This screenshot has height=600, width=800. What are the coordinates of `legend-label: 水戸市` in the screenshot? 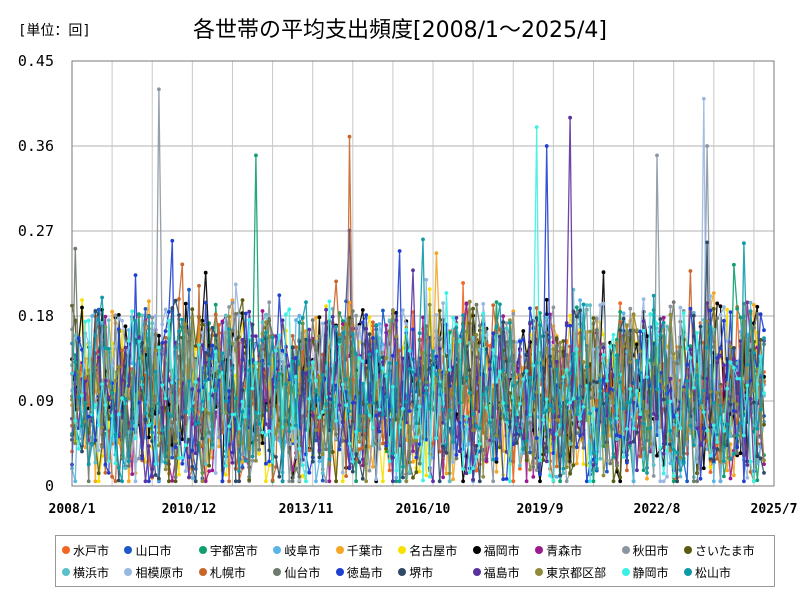 It's located at (91, 550).